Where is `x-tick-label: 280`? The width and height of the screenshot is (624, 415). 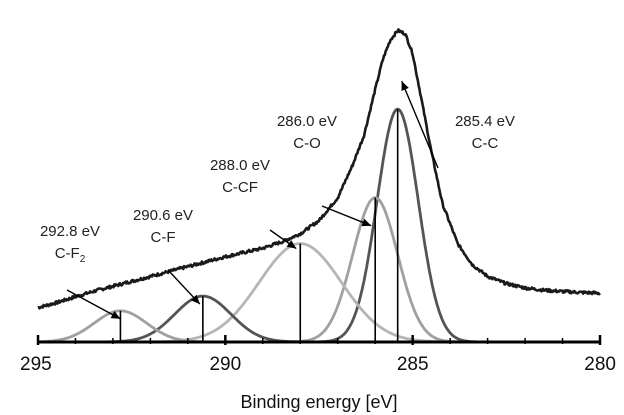
x-tick-label: 280 is located at coordinates (600, 364).